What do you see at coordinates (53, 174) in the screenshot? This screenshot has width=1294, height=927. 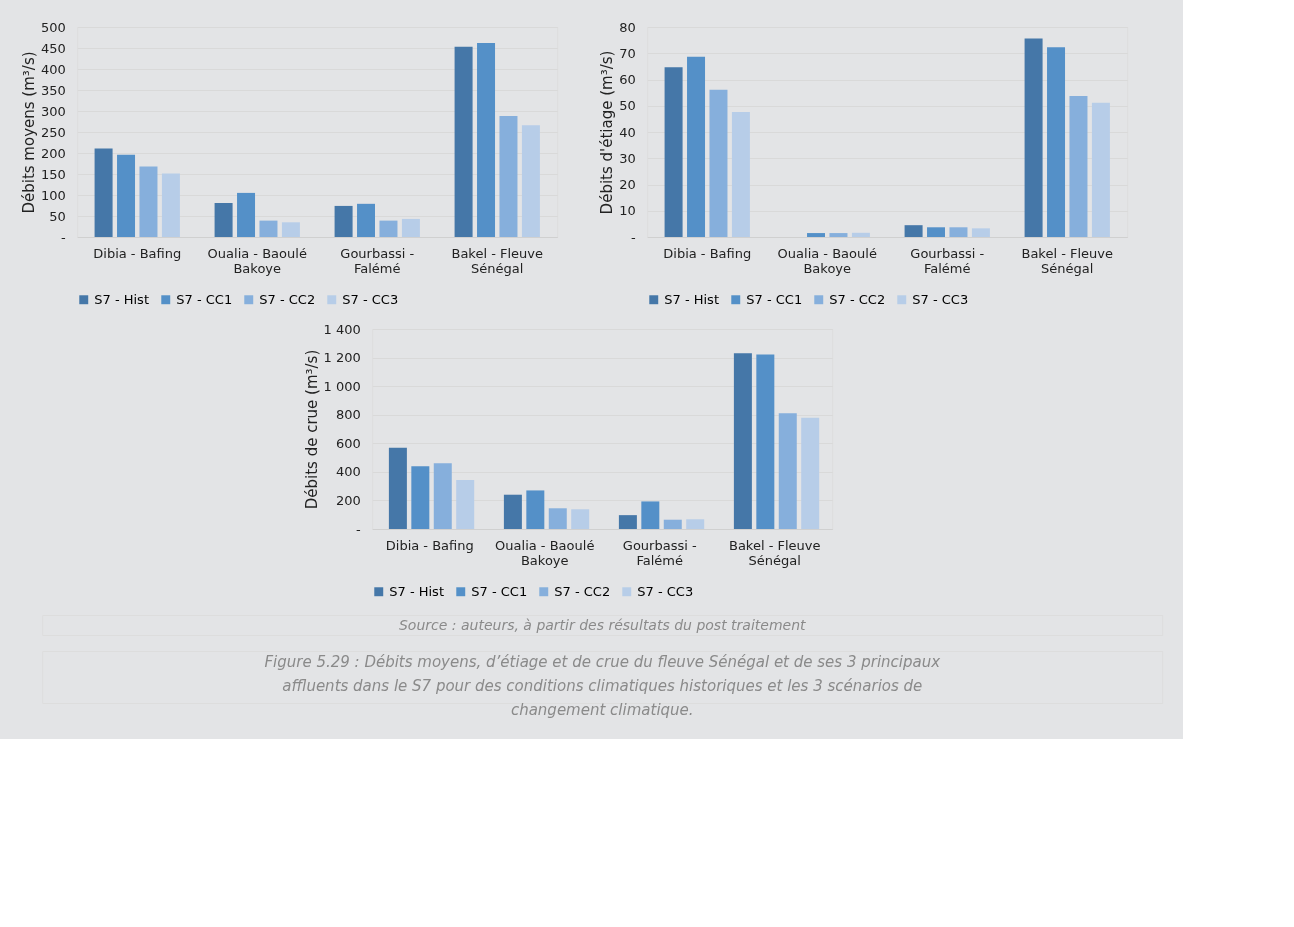 I see `y-tick-label: 150` at bounding box center [53, 174].